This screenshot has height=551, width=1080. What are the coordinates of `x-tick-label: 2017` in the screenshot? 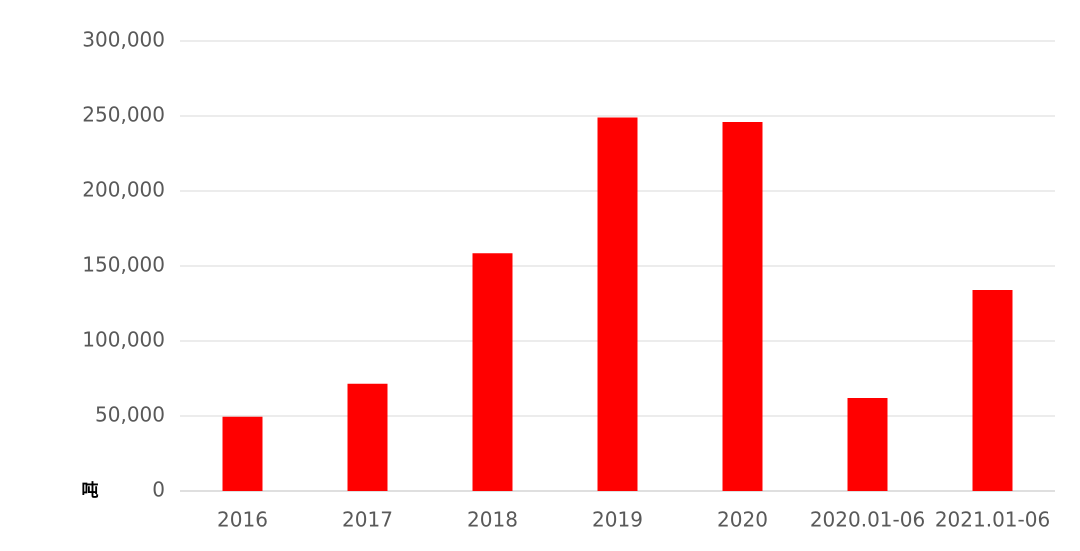 It's located at (367, 520).